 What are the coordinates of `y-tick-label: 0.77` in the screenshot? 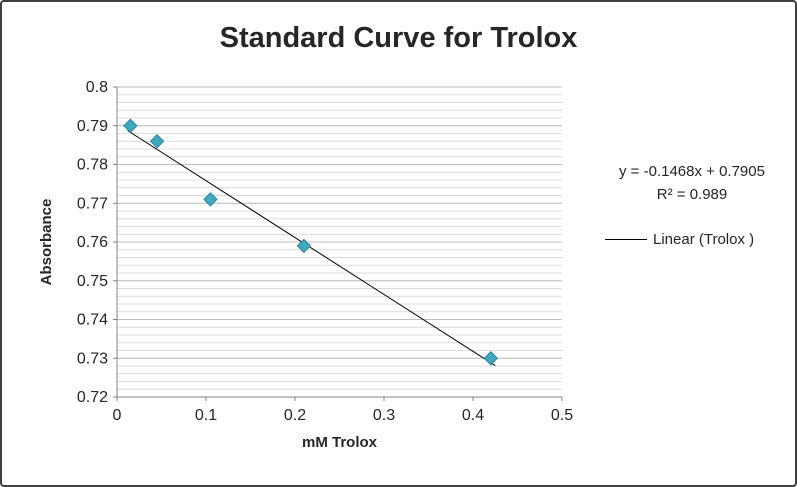 It's located at (92, 203).